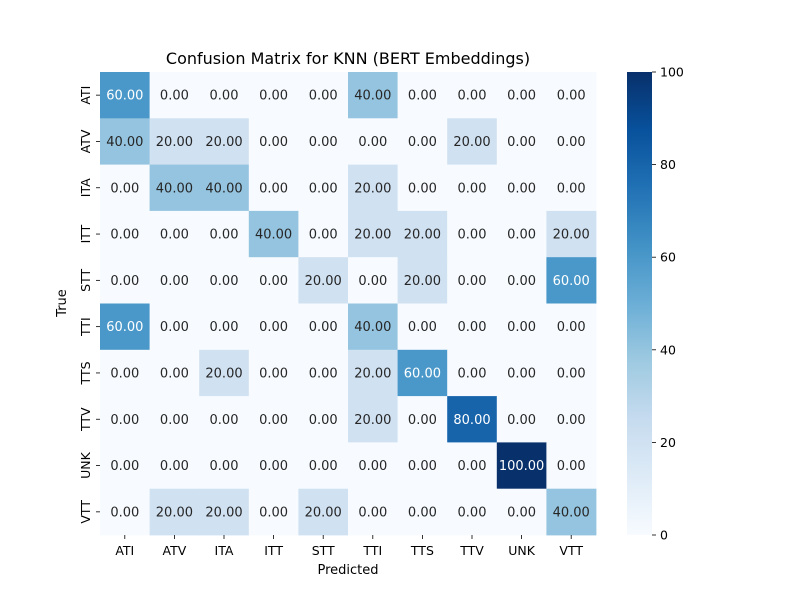  What do you see at coordinates (85, 419) in the screenshot?
I see `y-tick-label: TTV` at bounding box center [85, 419].